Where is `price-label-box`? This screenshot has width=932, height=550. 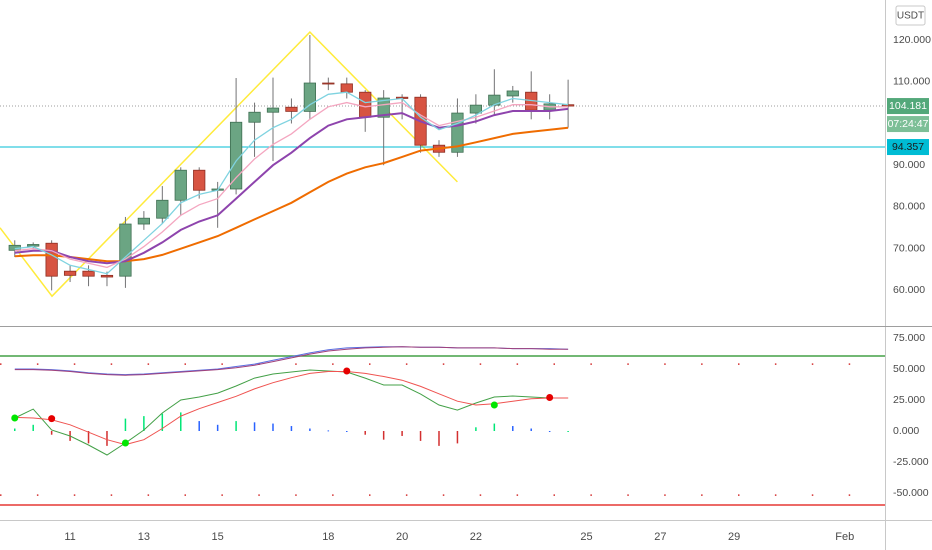
price-label-box is located at coordinates (908, 106).